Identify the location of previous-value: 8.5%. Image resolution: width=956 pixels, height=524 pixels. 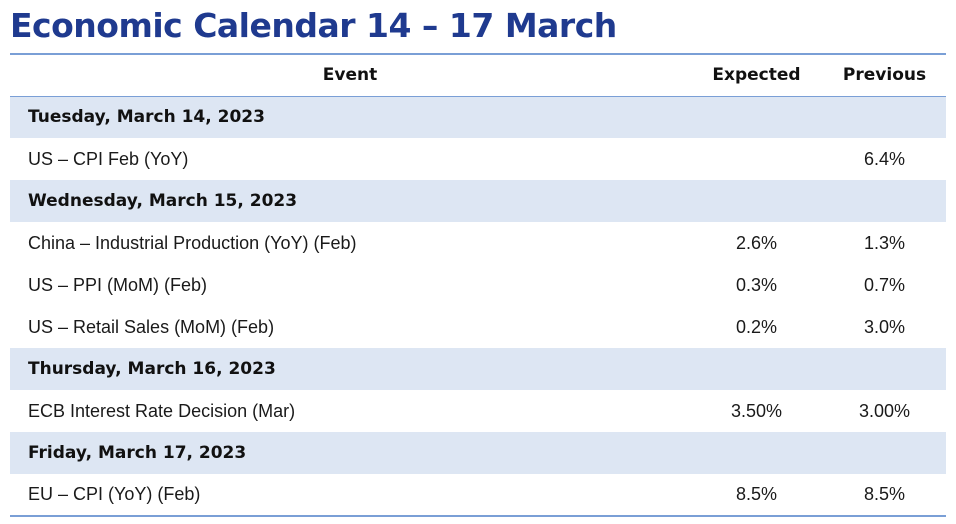
(884, 494).